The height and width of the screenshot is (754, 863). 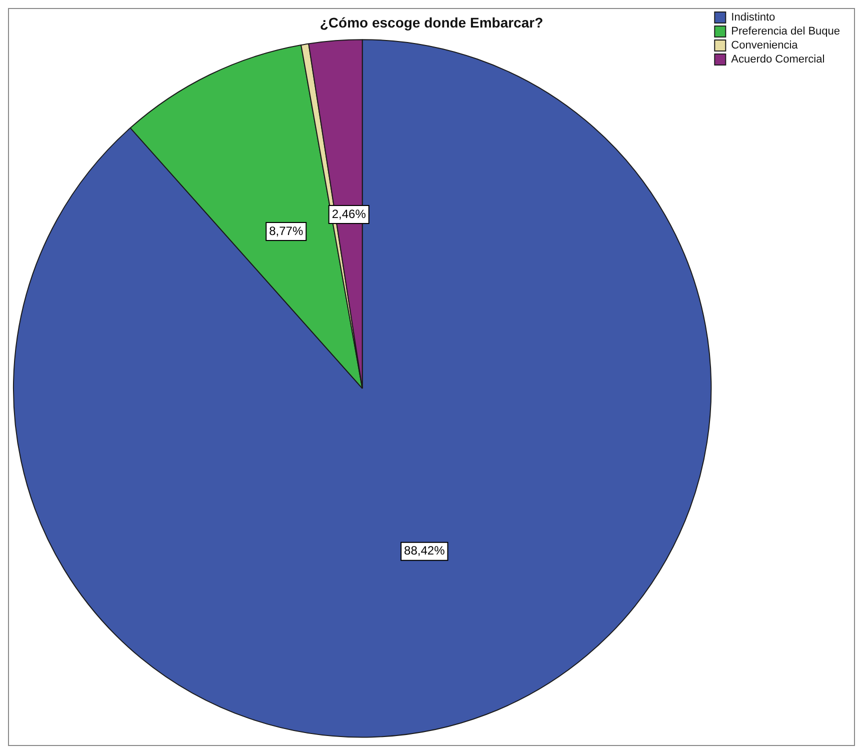 I want to click on chart-title: ¿Cómo escoge donde Embarcar?, so click(x=432, y=22).